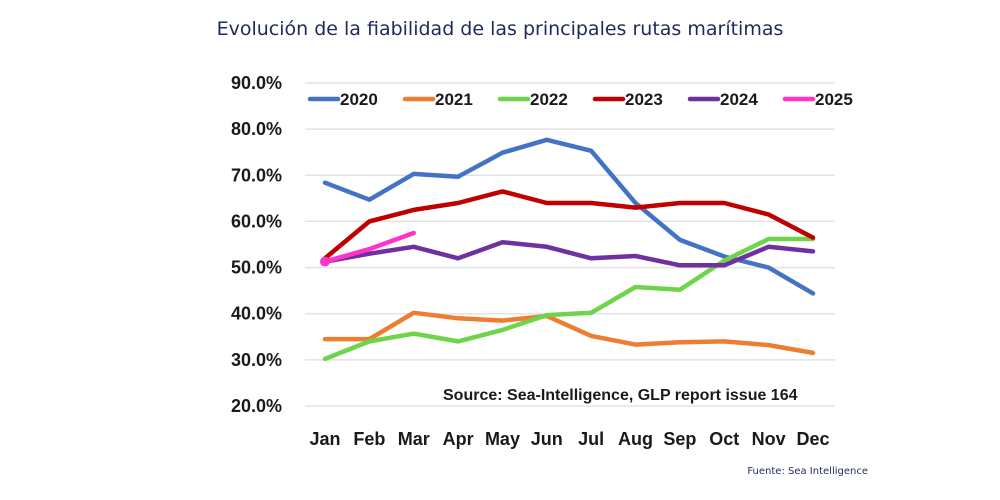  What do you see at coordinates (256, 244) in the screenshot?
I see `y-axis-ticks: 20.0% 30.0% 40.0% 50.0% 60.0% 70.0% 80.0% 90.0%` at bounding box center [256, 244].